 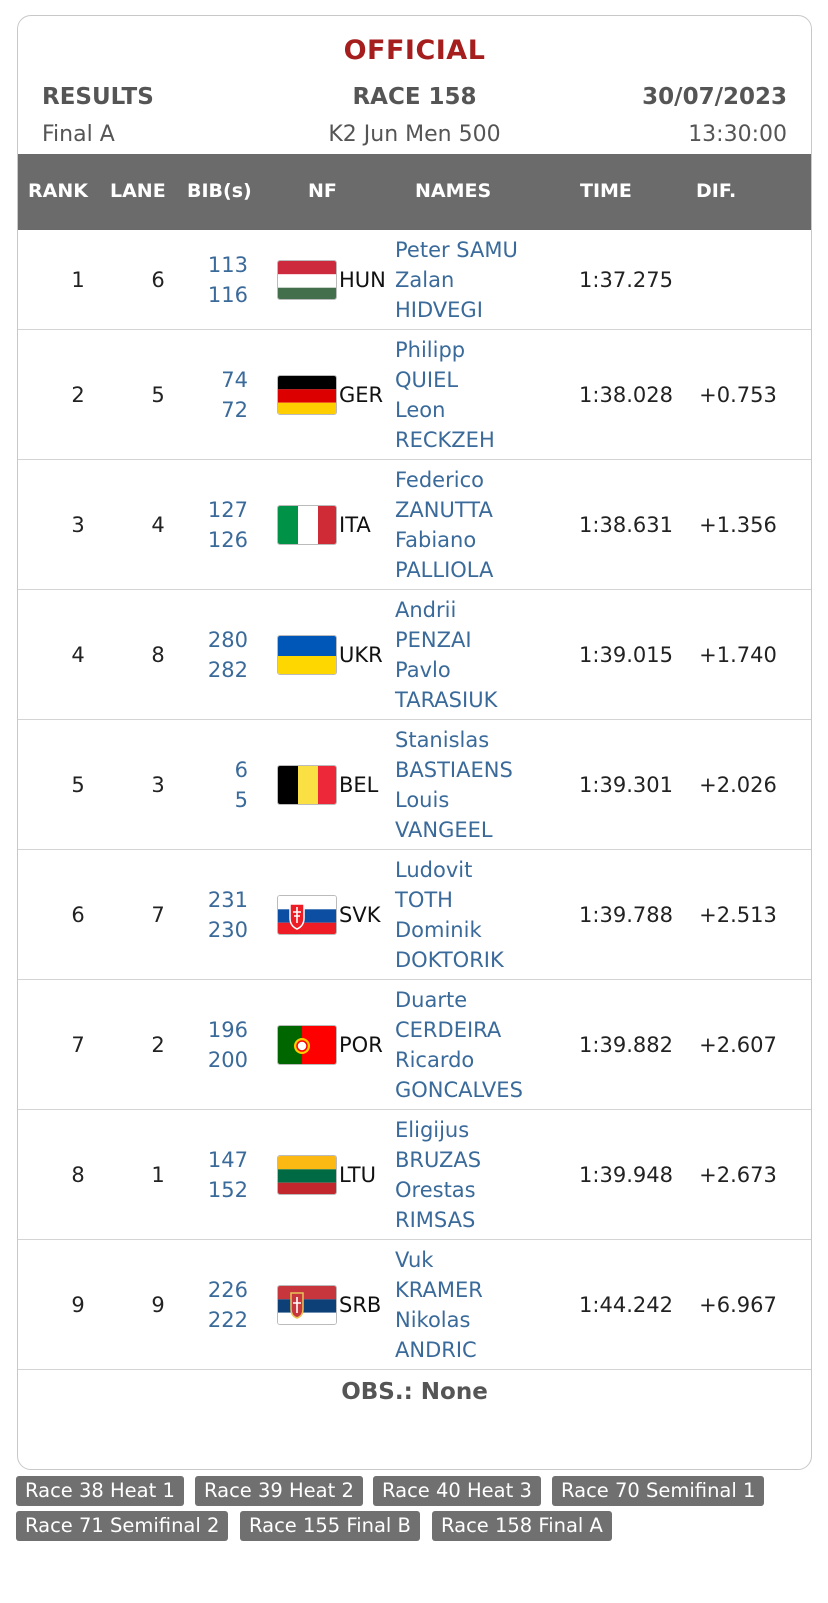 I want to click on athlete-name-link: Federico, so click(x=439, y=479).